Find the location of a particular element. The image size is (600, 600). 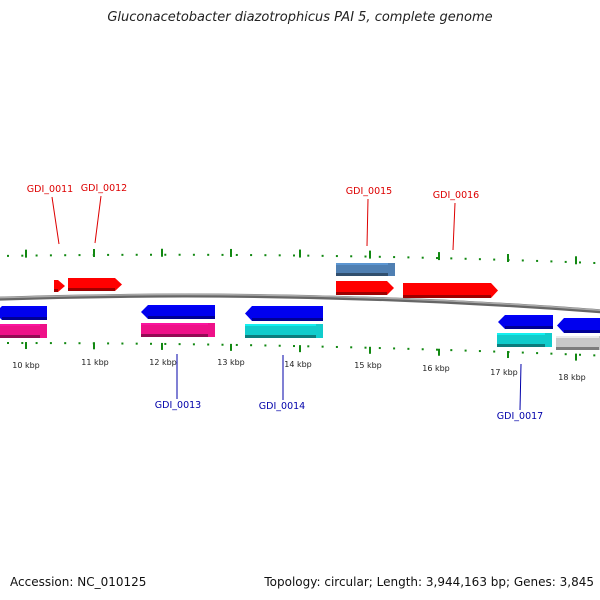

accession-text: Accession: NC_010125 is located at coordinates (78, 582).